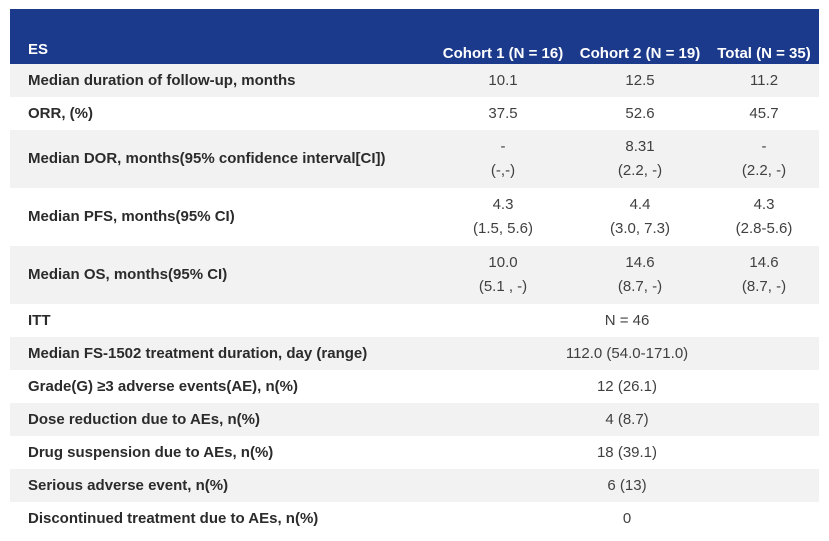 This screenshot has height=541, width=829. Describe the element at coordinates (640, 262) in the screenshot. I see `cohort2-value: 14.6` at that location.